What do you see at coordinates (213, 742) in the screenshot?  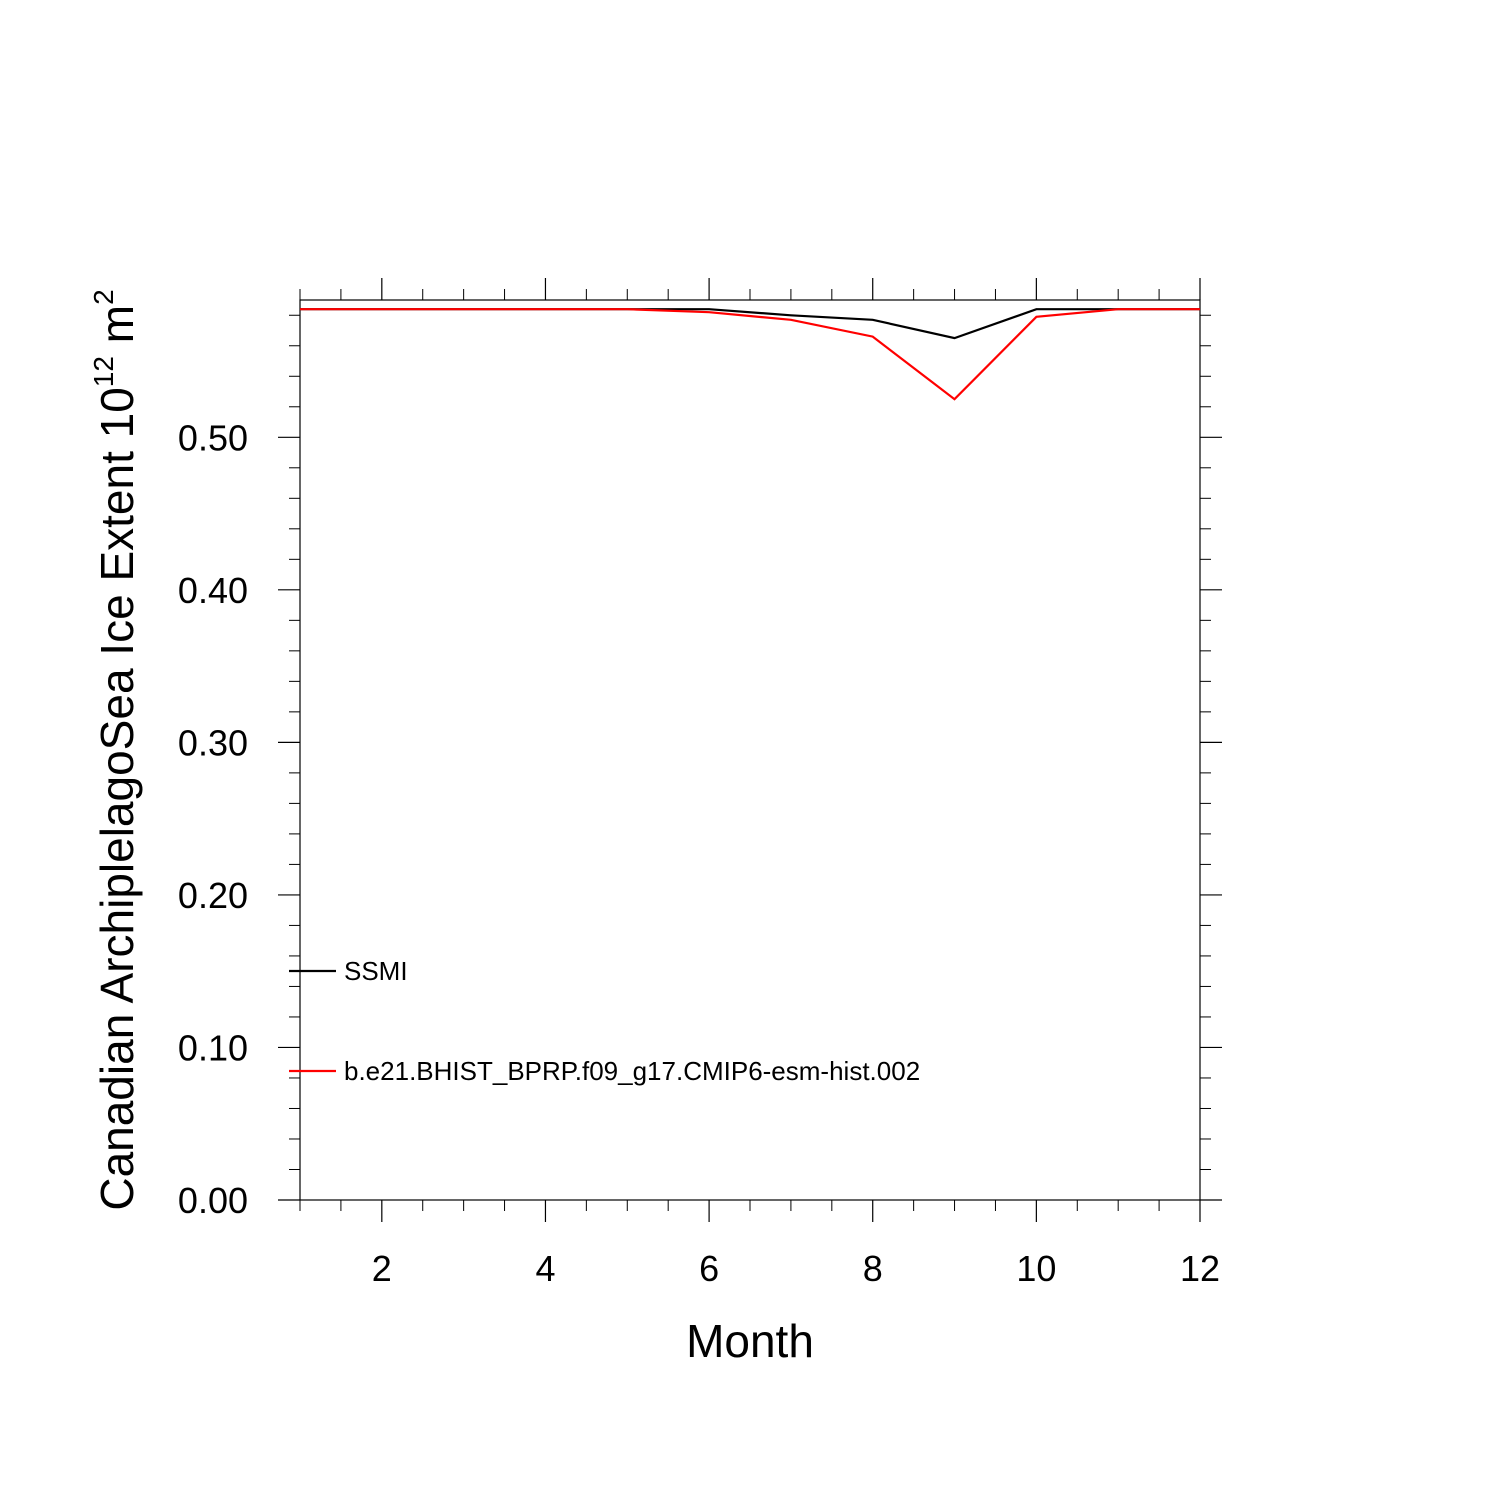 I see `y-tick-label: 0.30` at bounding box center [213, 742].